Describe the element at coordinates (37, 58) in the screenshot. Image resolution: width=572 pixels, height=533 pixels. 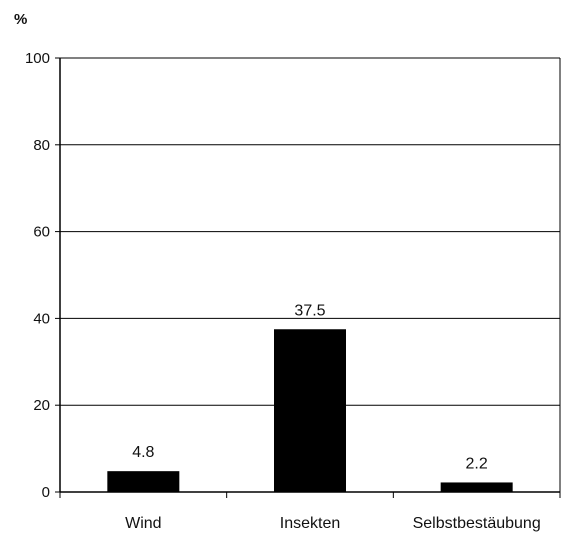
I see `y-tick-label: 100` at that location.